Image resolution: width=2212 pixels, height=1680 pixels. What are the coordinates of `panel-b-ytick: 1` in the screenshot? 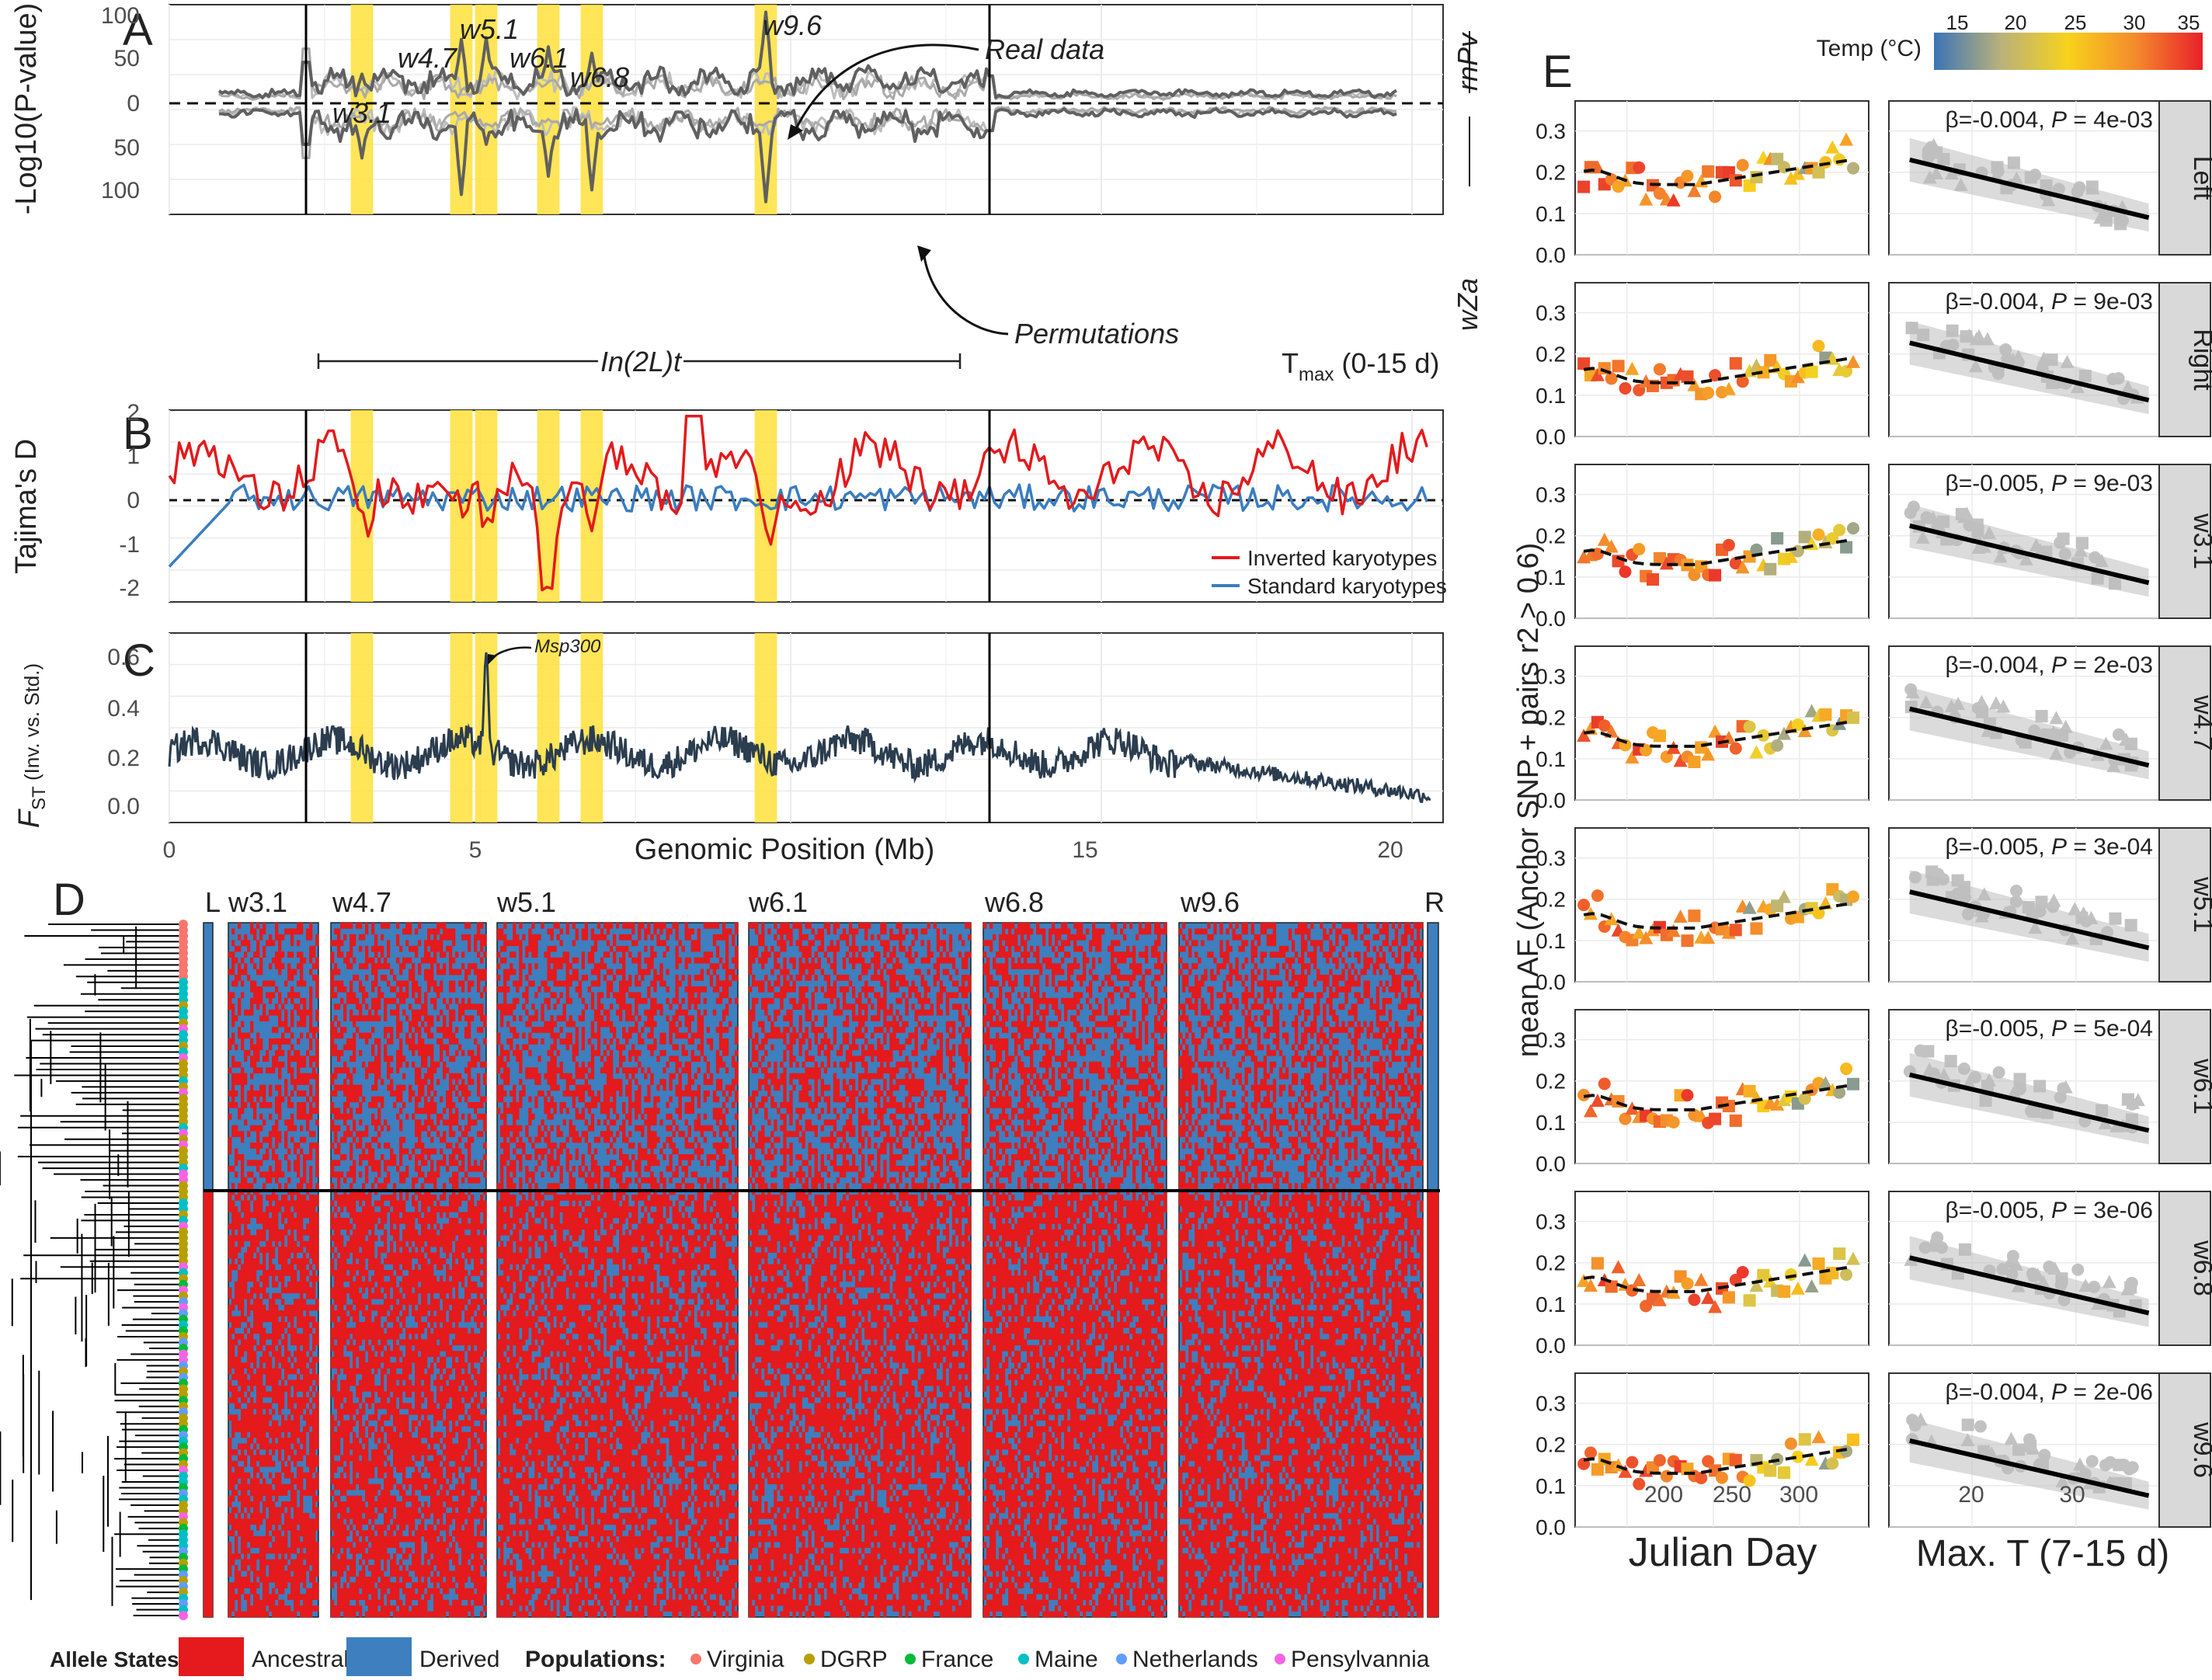 It's located at (133, 456).